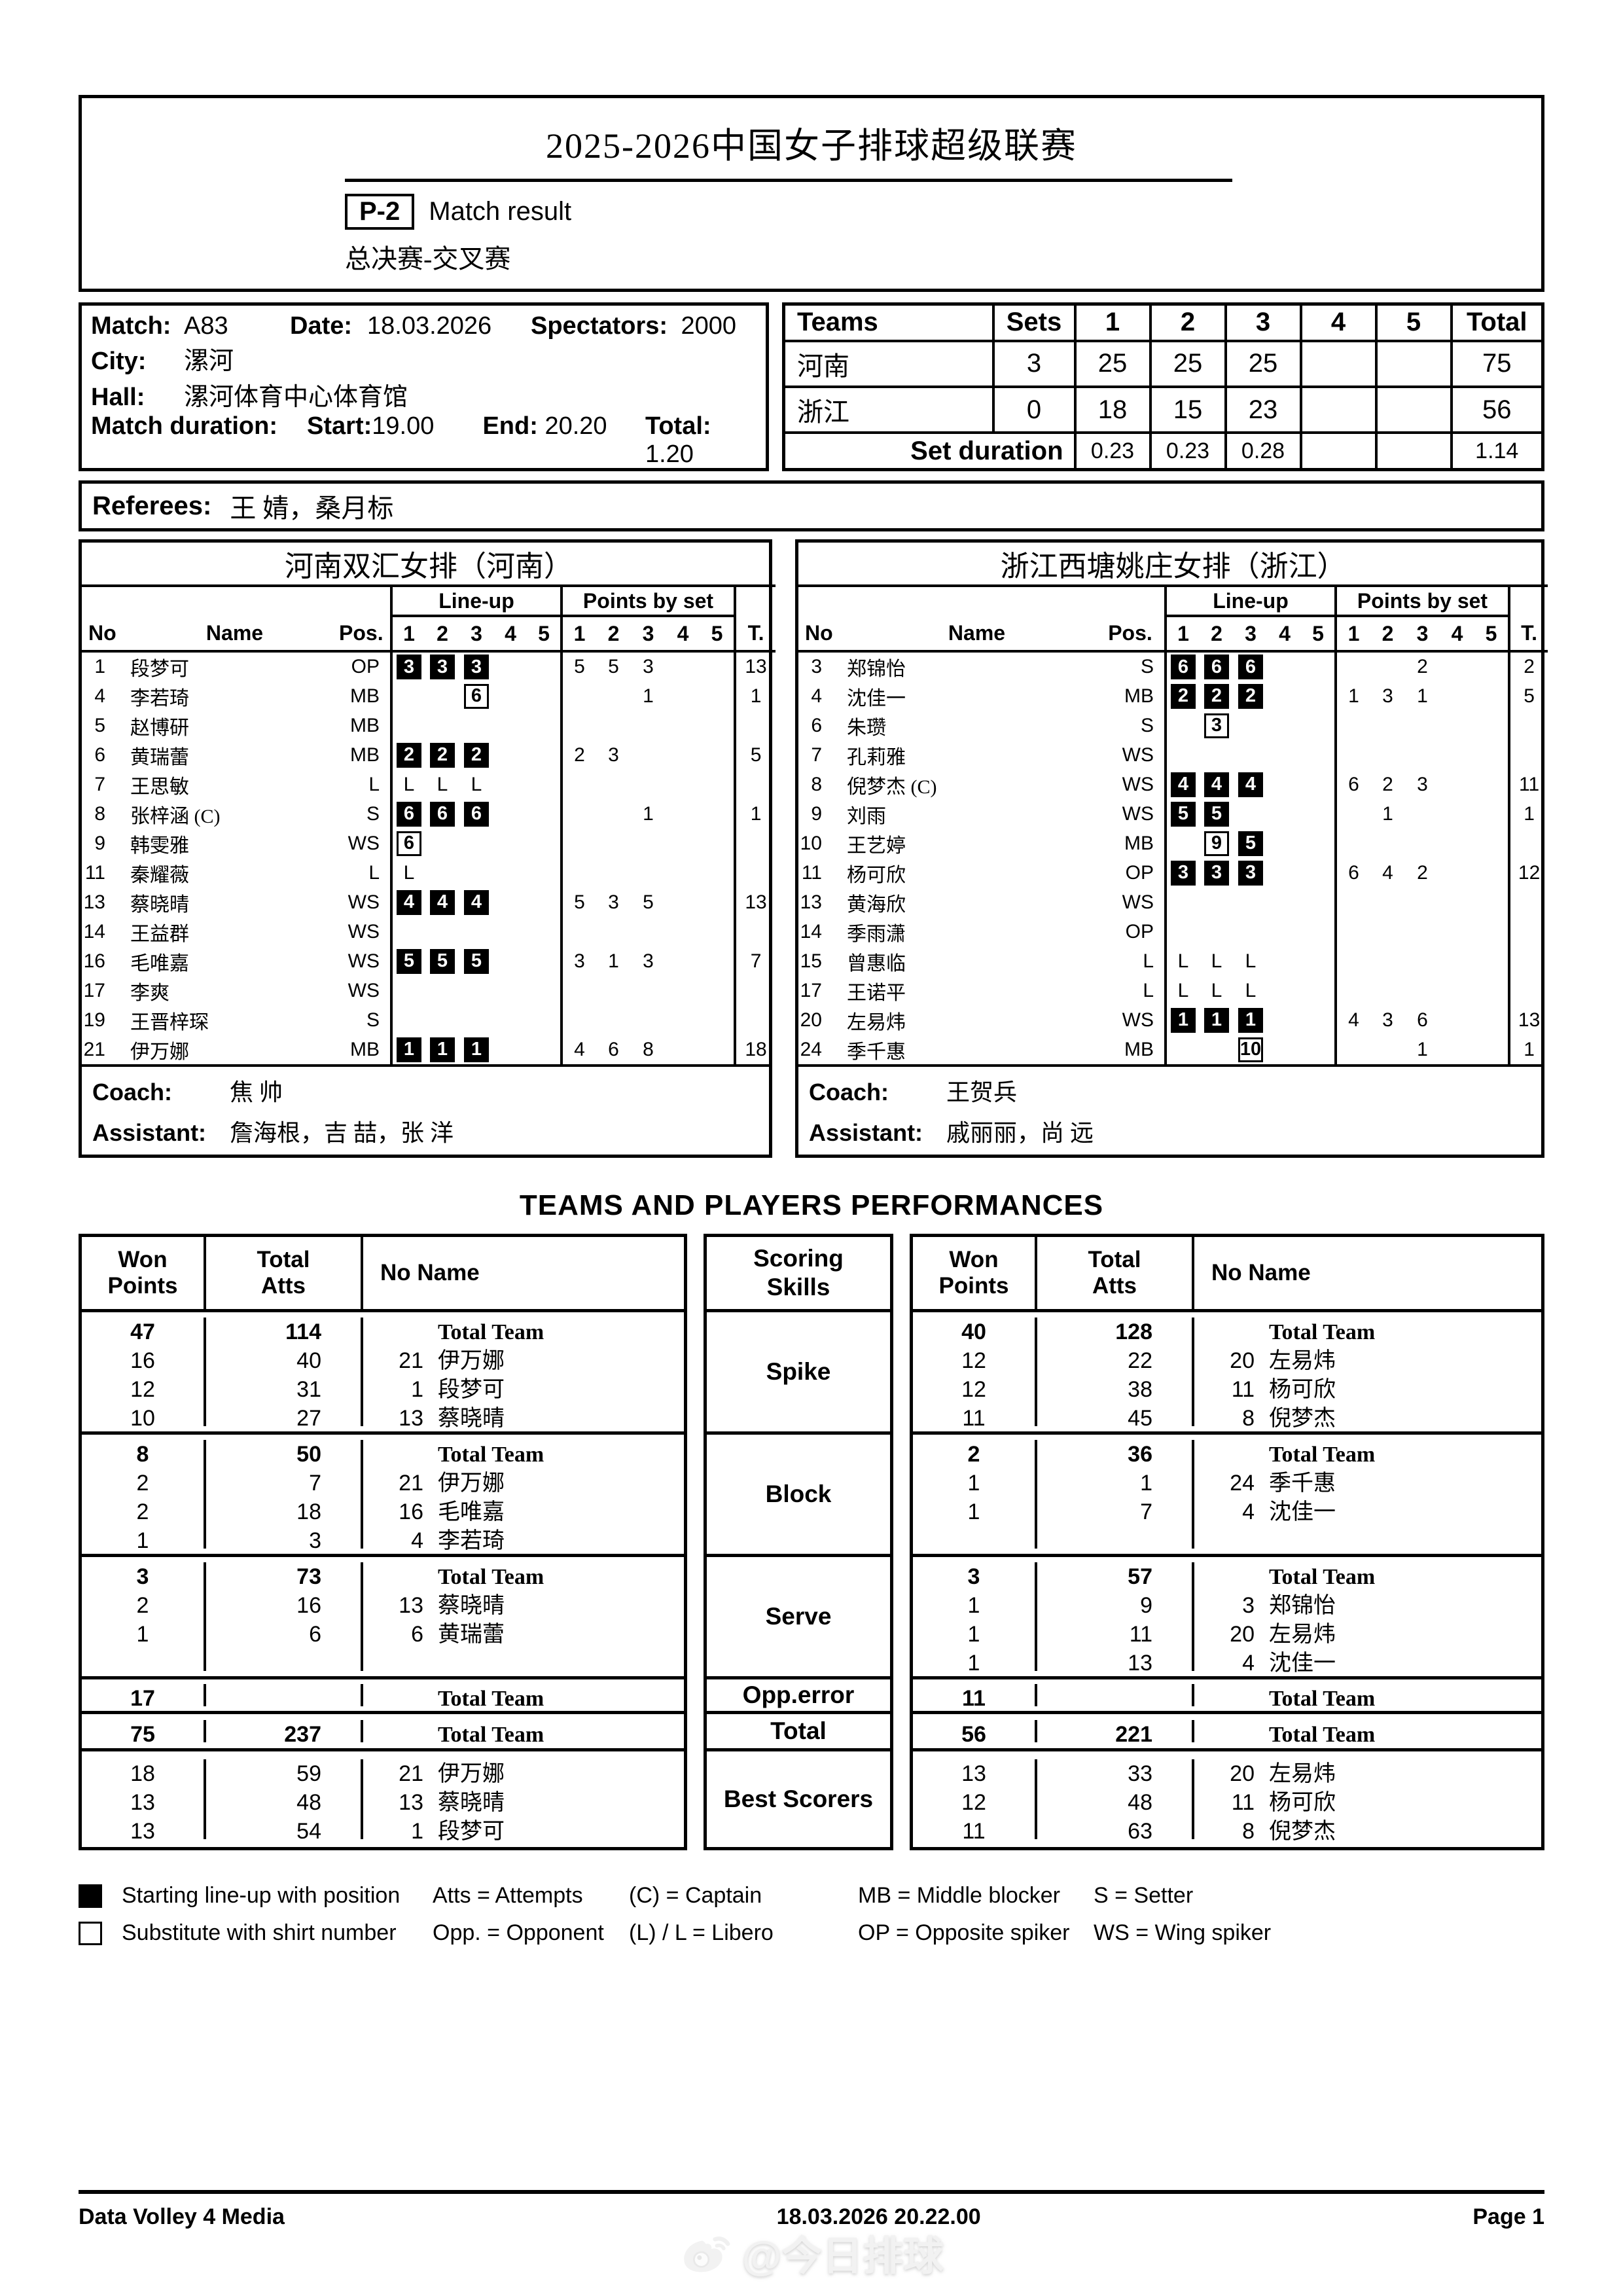  Describe the element at coordinates (429, 565) in the screenshot. I see `team-name: 河南双汇女排（河南）` at that location.